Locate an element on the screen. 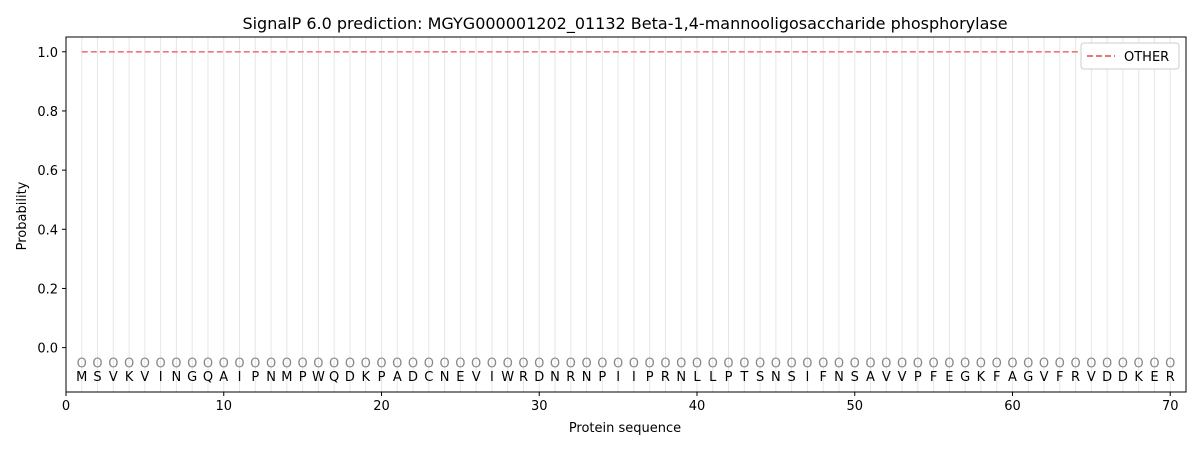 The height and width of the screenshot is (450, 1200). state-label-64: O is located at coordinates (1075, 363).